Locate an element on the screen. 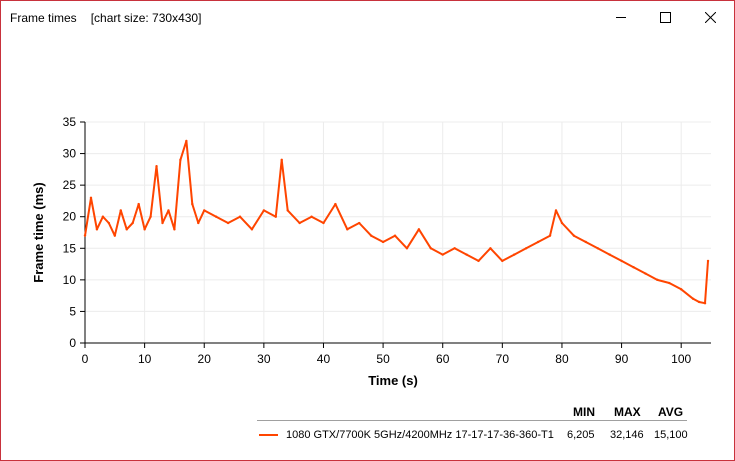  y-axis-title: Frame time (ms) is located at coordinates (38, 232).